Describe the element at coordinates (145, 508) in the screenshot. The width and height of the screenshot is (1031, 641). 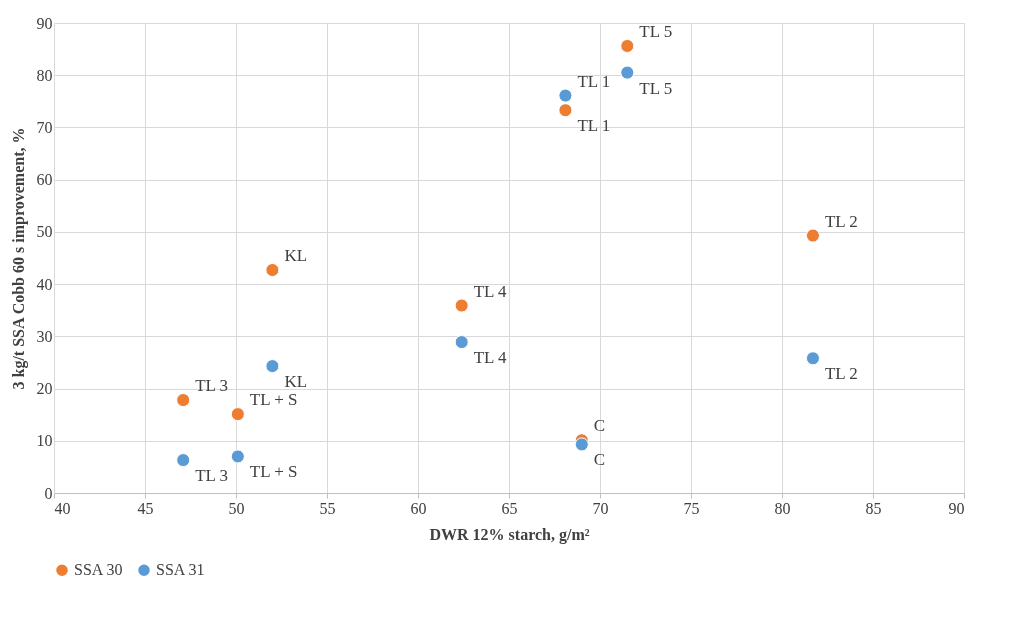
I see `x-tick-label: 45` at that location.